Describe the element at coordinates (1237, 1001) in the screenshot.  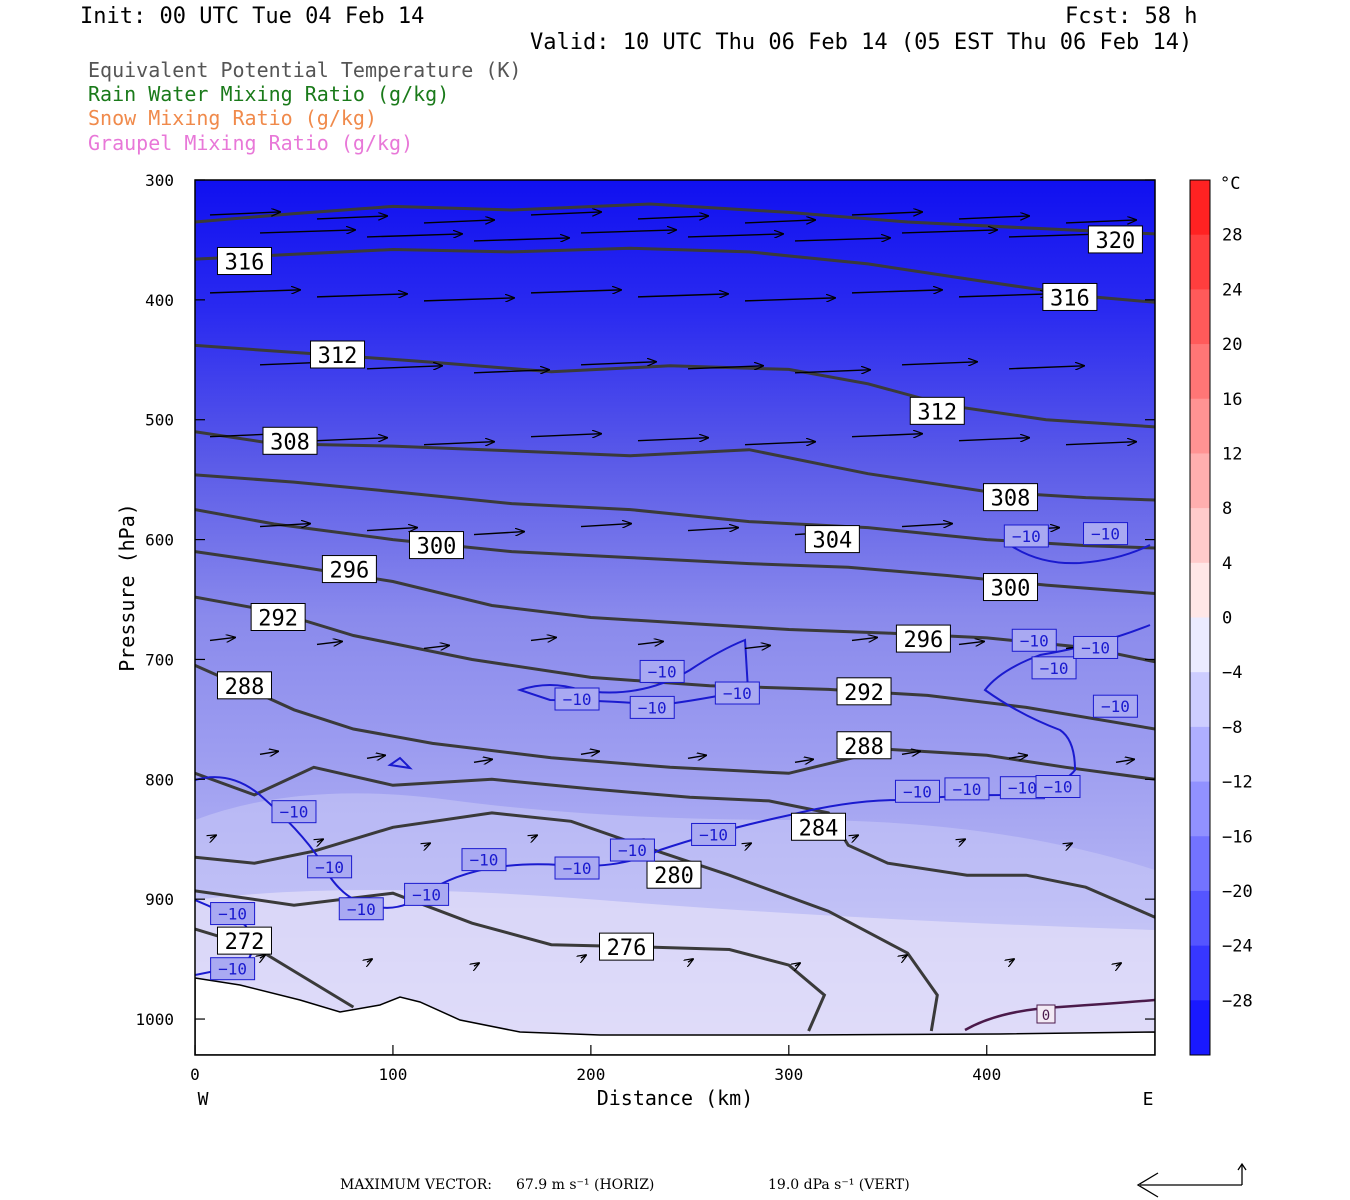
I see `colorbar-label: −28` at that location.